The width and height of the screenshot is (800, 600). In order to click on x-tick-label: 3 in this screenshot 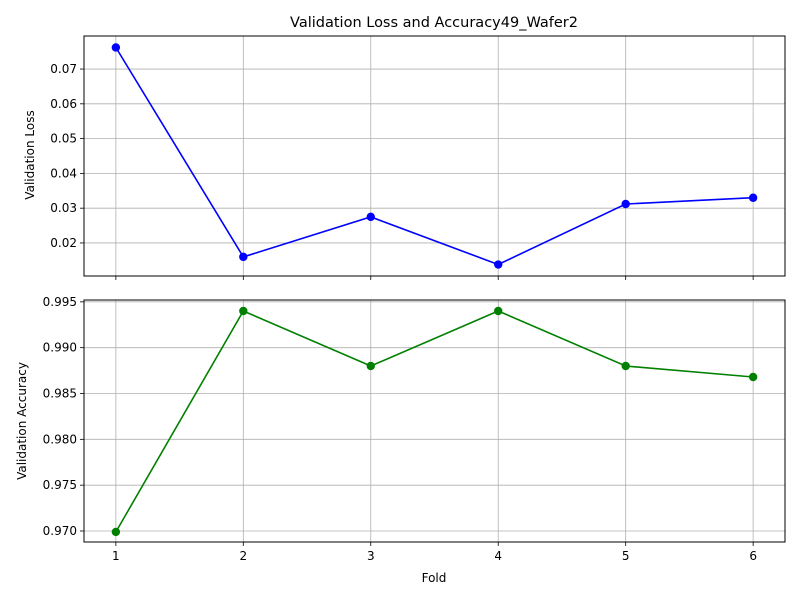, I will do `click(371, 556)`.